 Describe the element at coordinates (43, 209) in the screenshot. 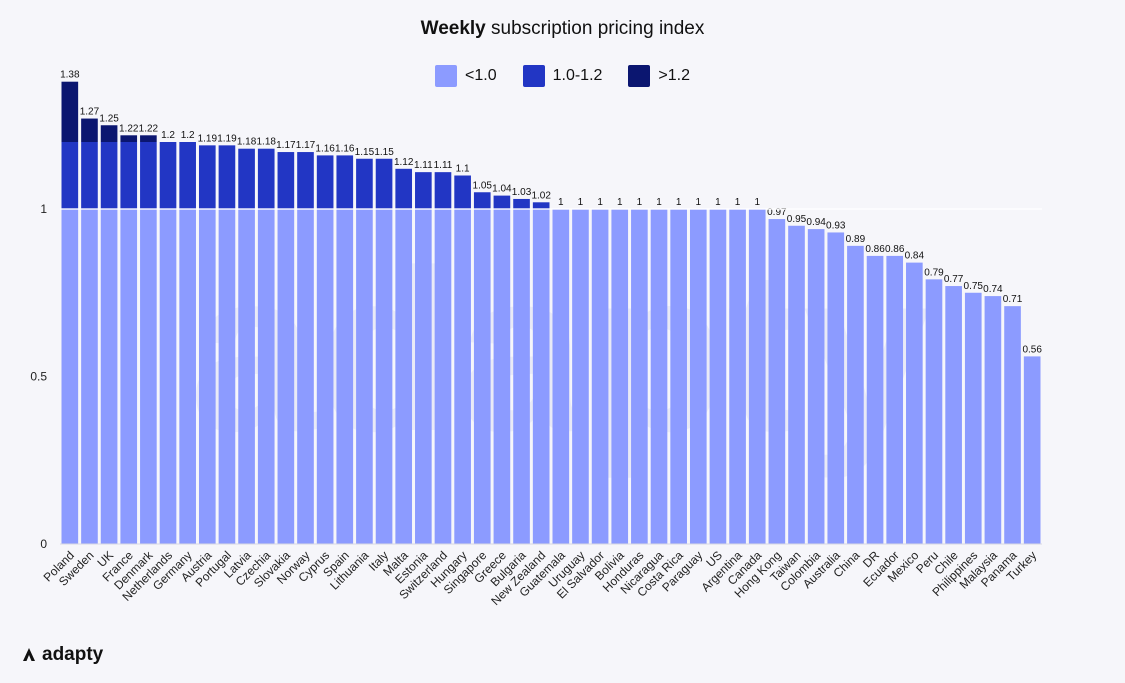

I see `y-tick-label: 1` at that location.